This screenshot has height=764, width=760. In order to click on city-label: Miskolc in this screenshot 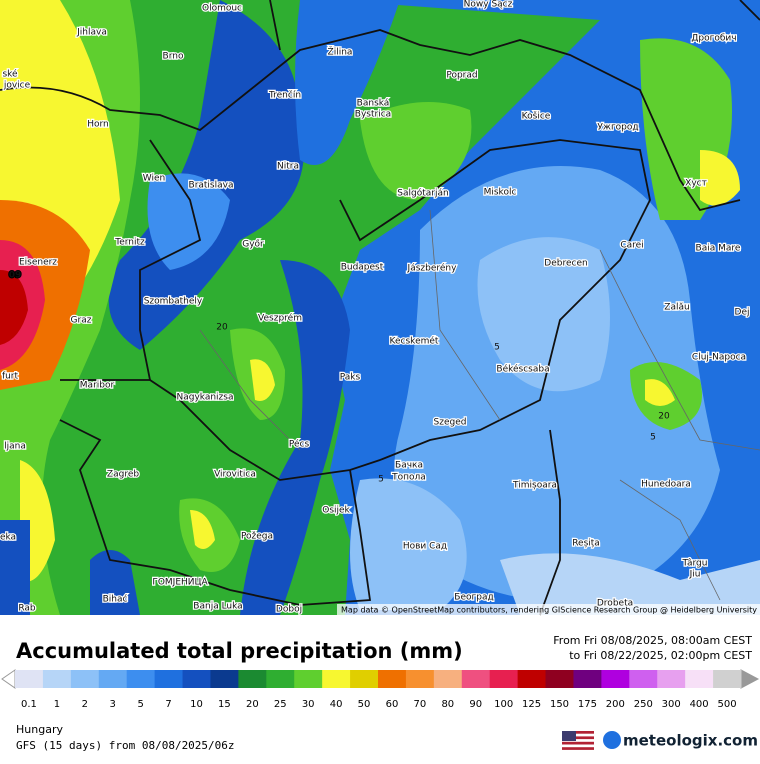, I will do `click(500, 193)`.